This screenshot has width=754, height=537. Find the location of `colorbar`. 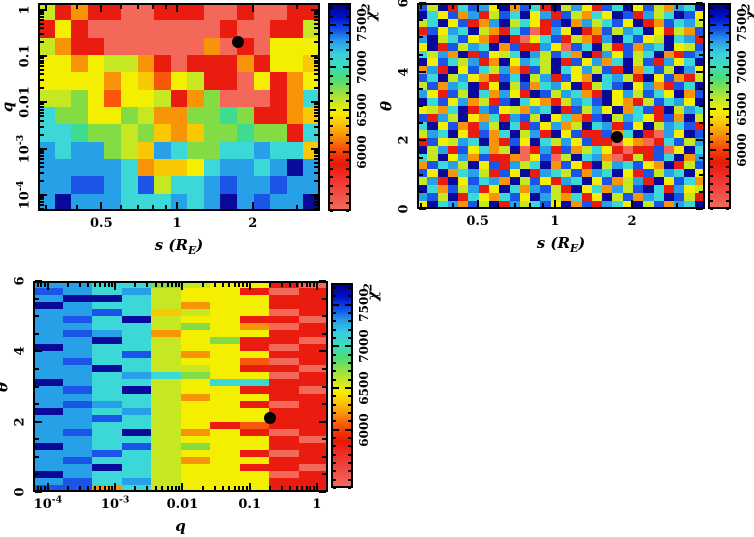

colorbar is located at coordinates (719, 106).